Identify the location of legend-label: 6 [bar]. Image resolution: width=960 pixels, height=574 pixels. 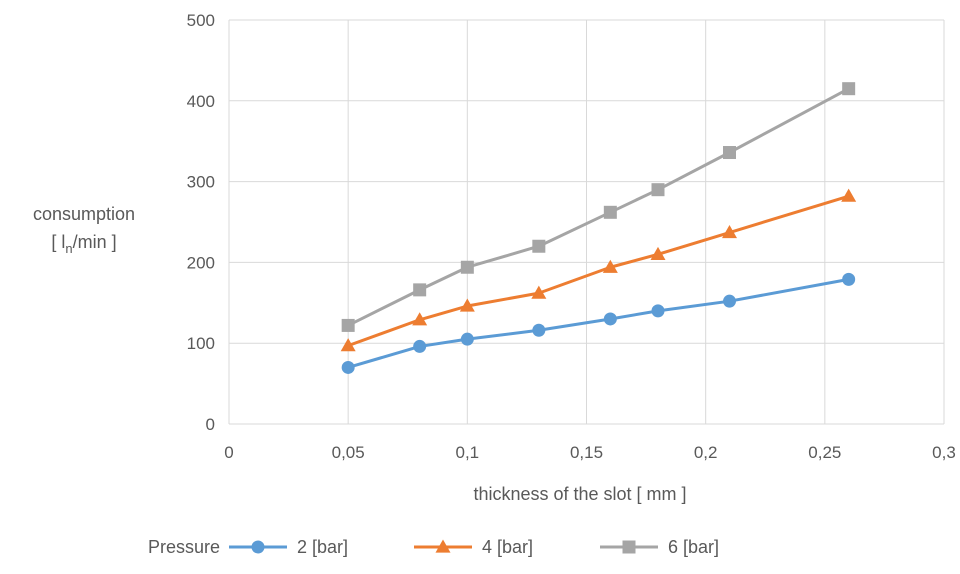
(693, 547).